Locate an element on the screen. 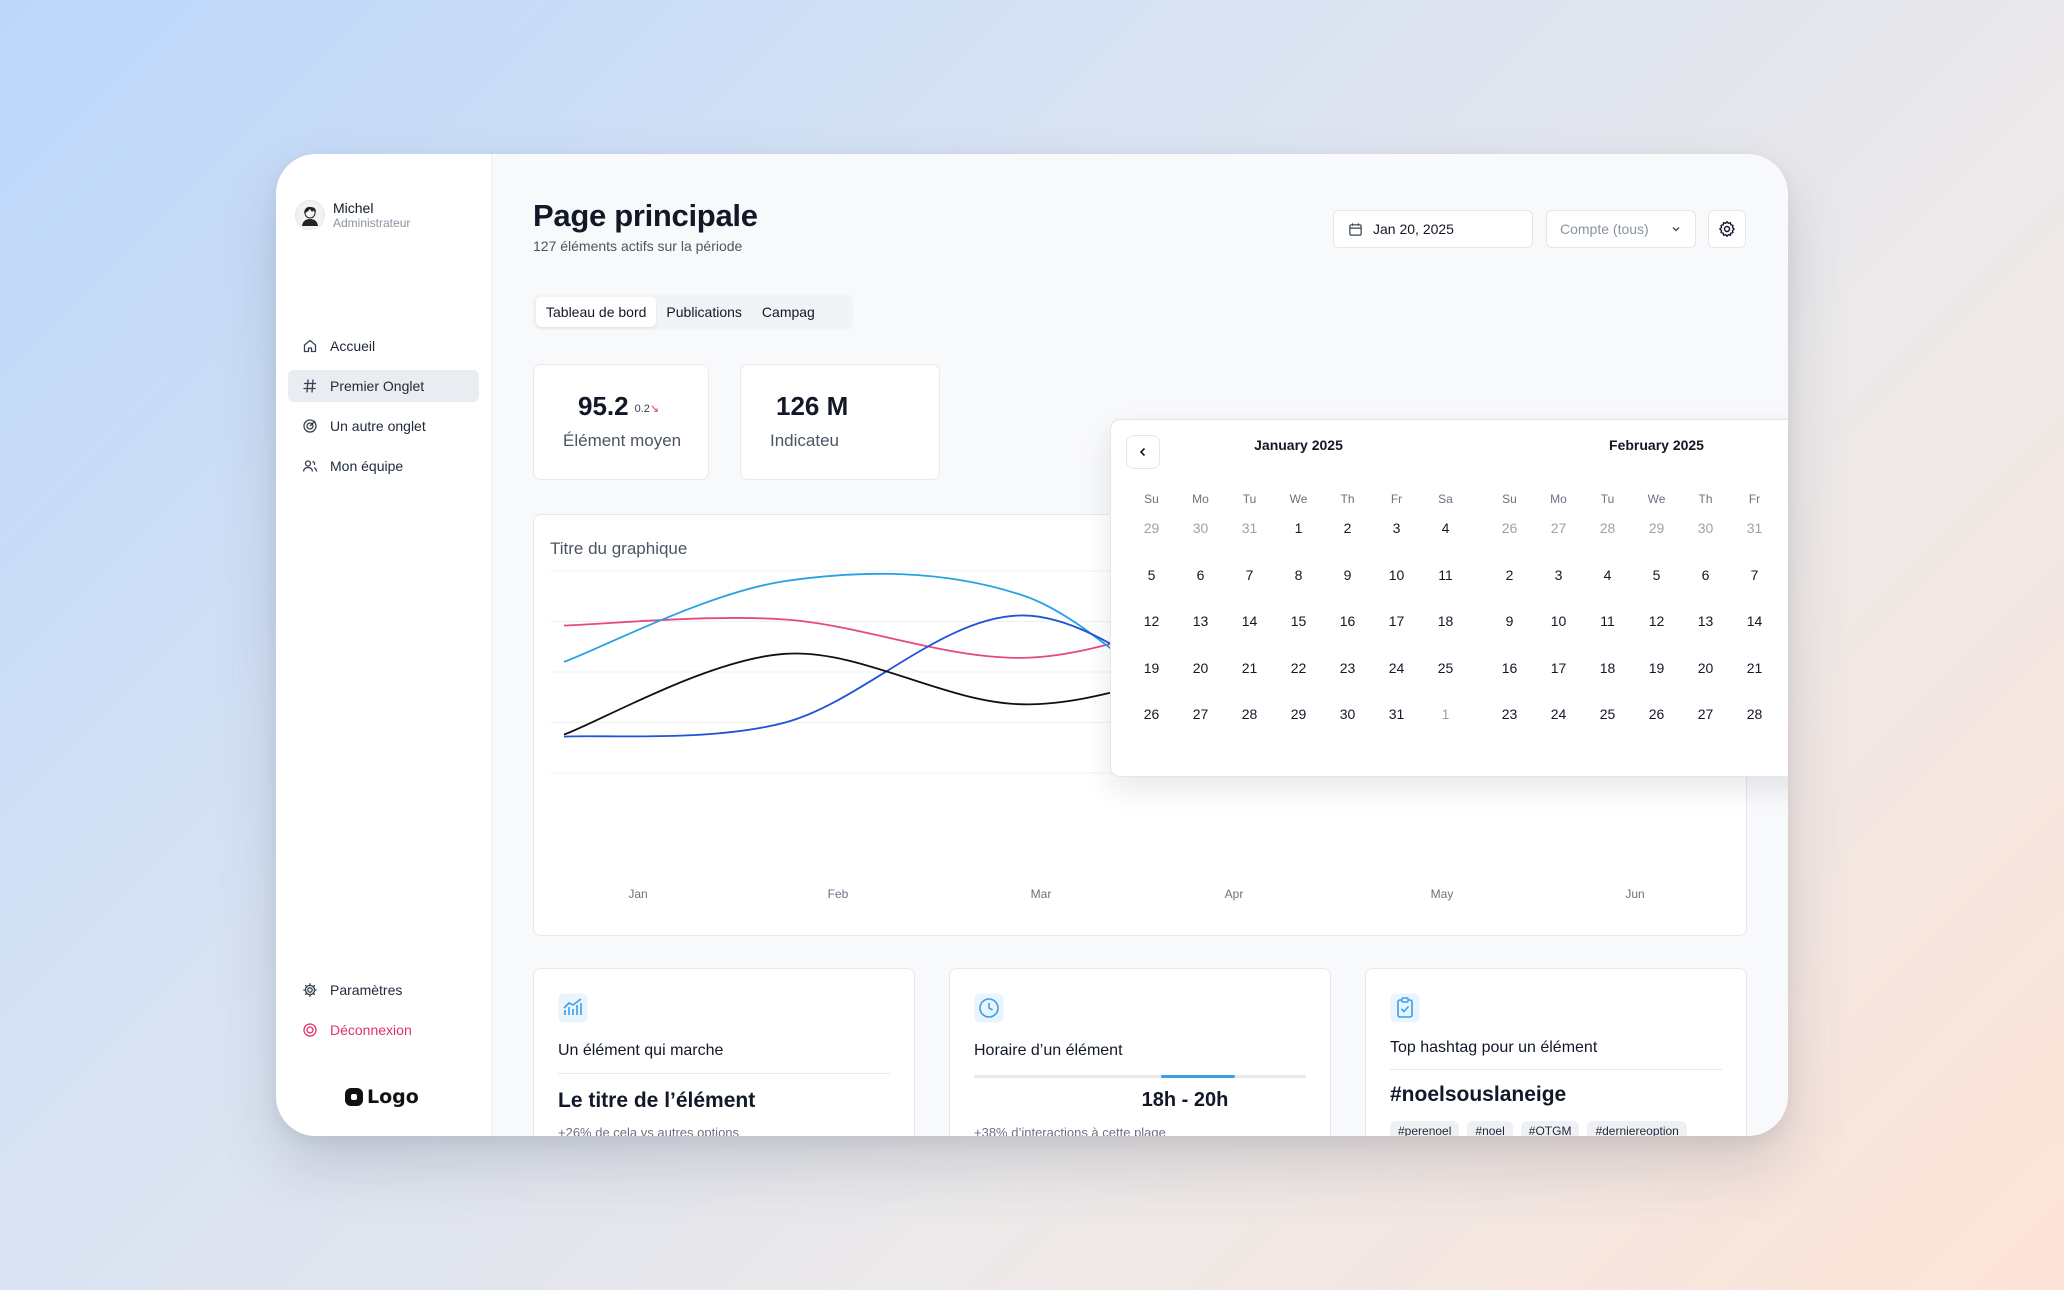 This screenshot has height=1290, width=2064. tab-campagnes: Campag is located at coordinates (788, 312).